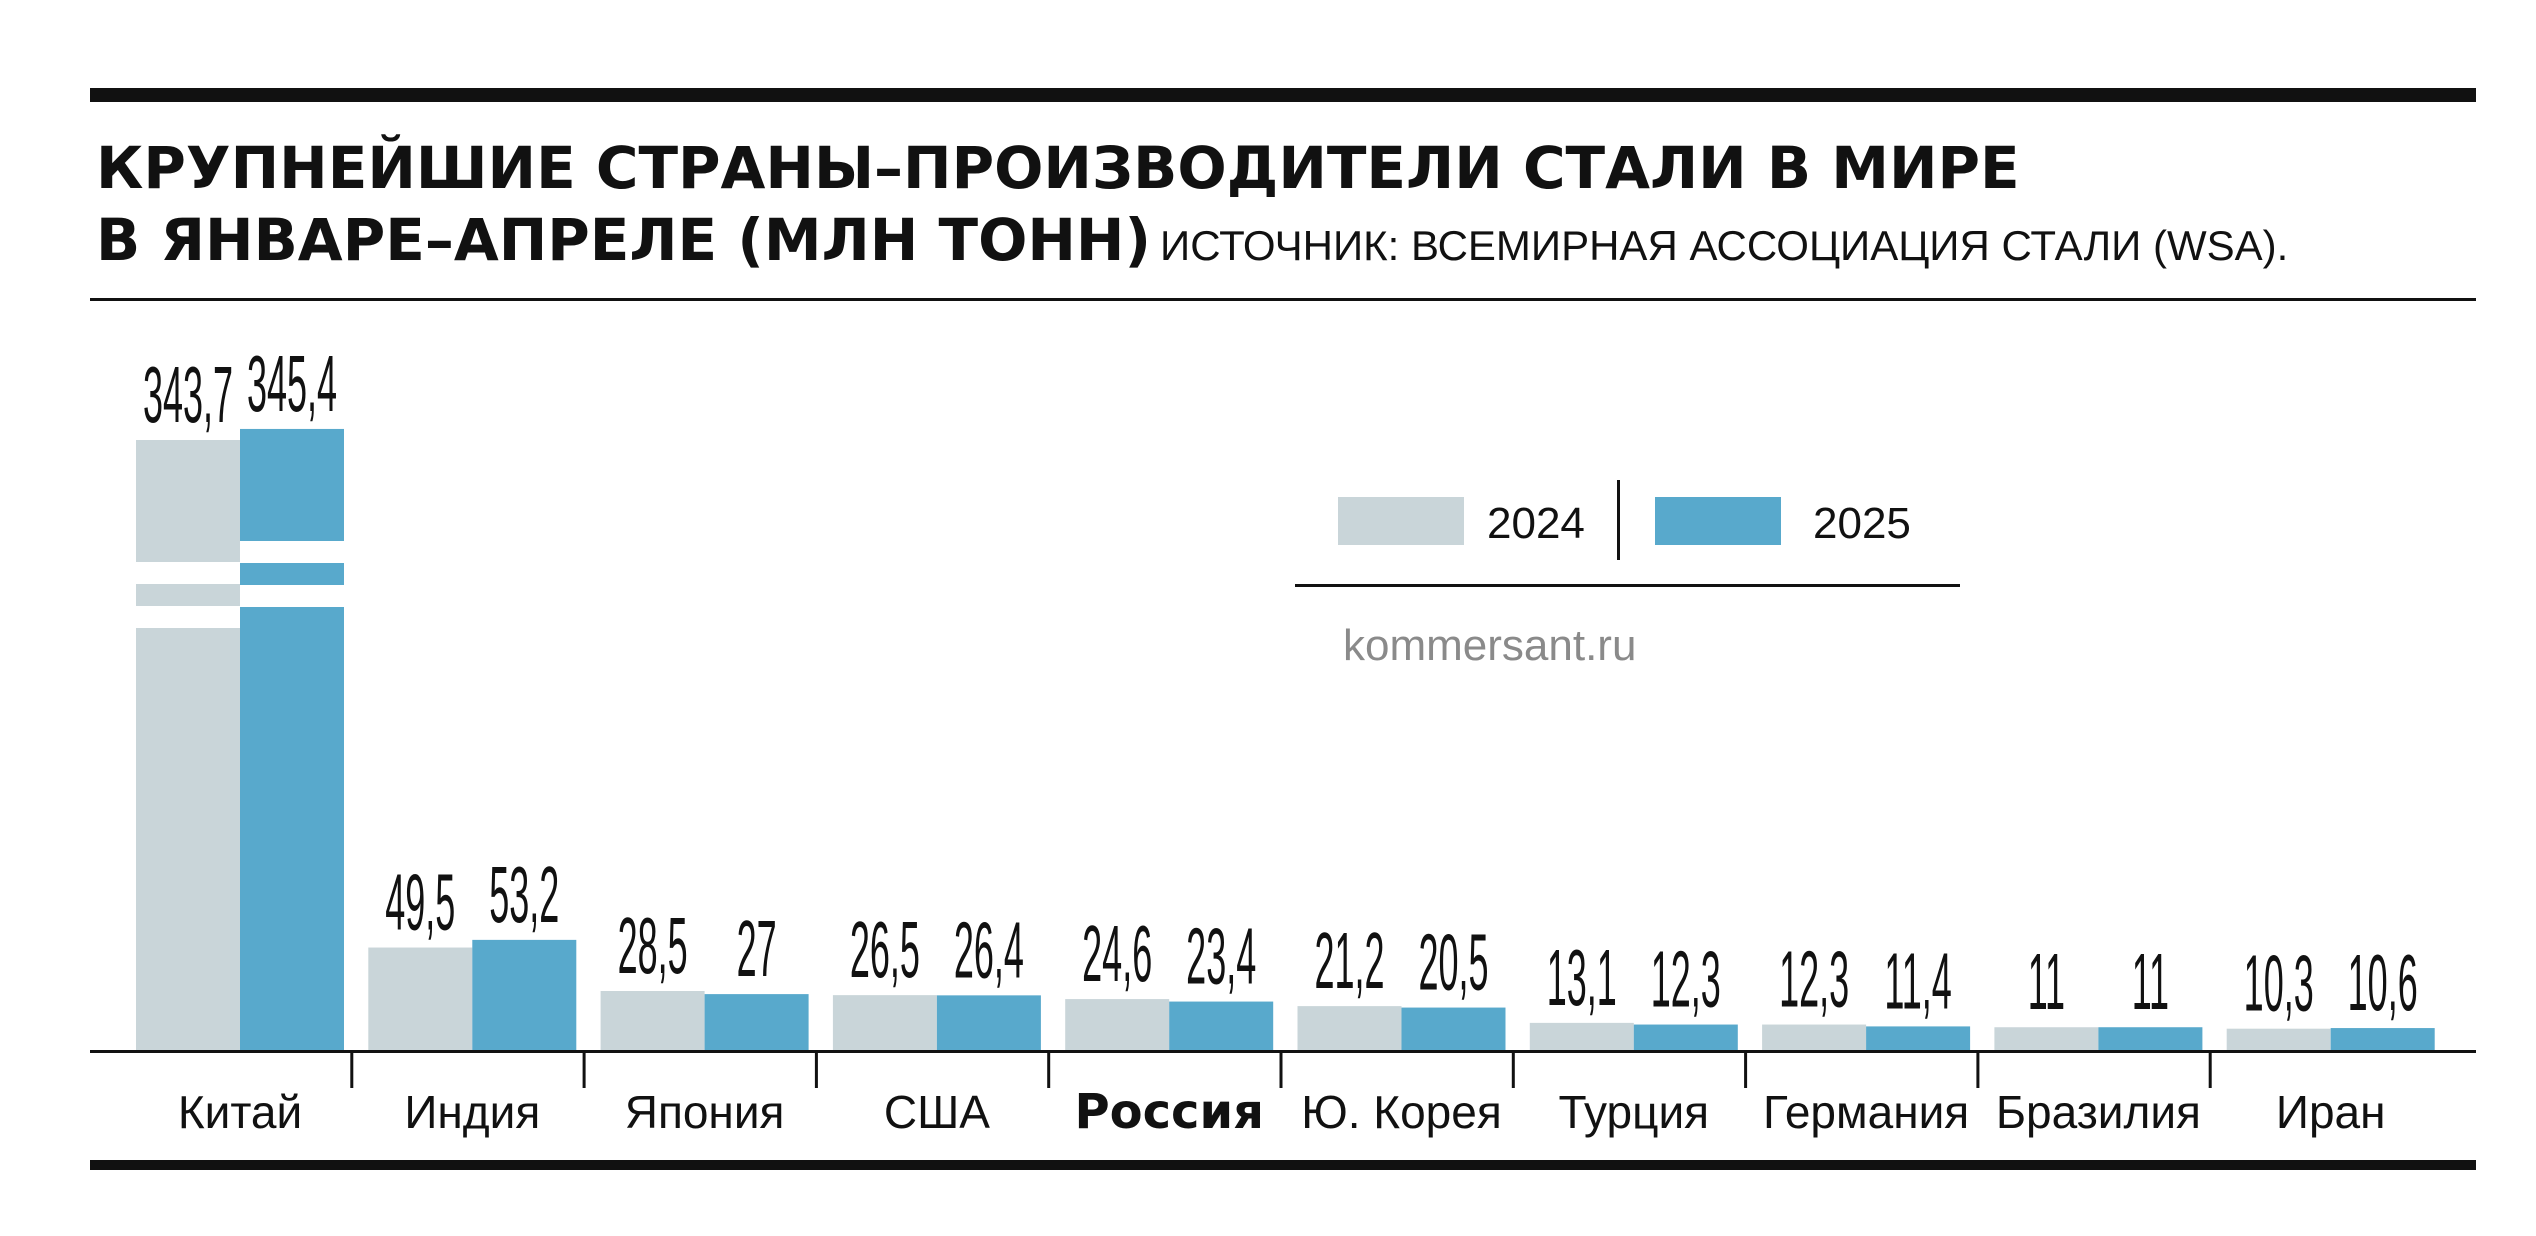 Image resolution: width=2536 pixels, height=1236 pixels. I want to click on value-label-2025-5: 20,5, so click(1453, 963).